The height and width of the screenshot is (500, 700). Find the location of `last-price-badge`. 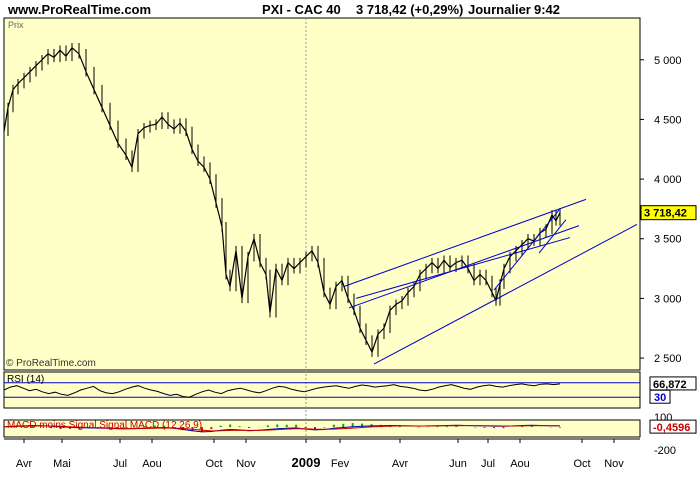

last-price-badge is located at coordinates (668, 213).